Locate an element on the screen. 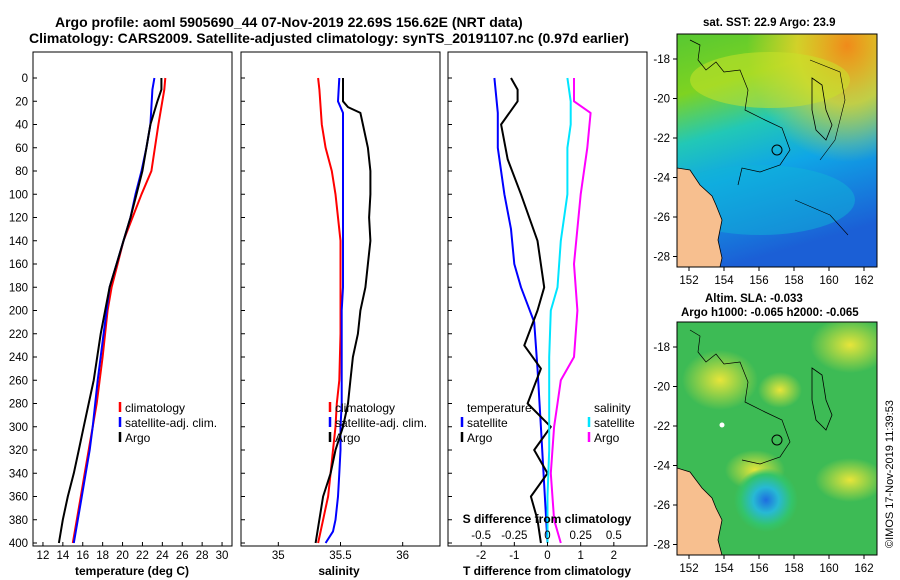 Image resolution: width=900 pixels, height=580 pixels. x-tick-label: 2 is located at coordinates (614, 556).